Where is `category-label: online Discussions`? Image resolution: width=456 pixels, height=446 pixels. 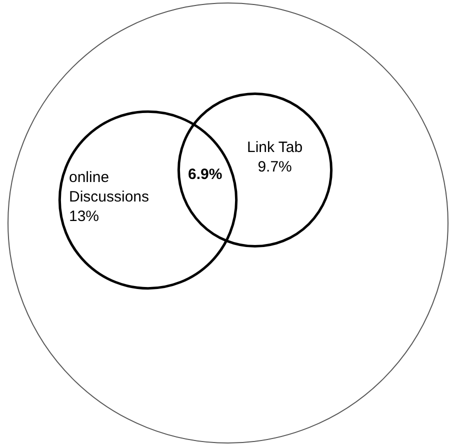
category-label: online Discussions is located at coordinates (109, 187).